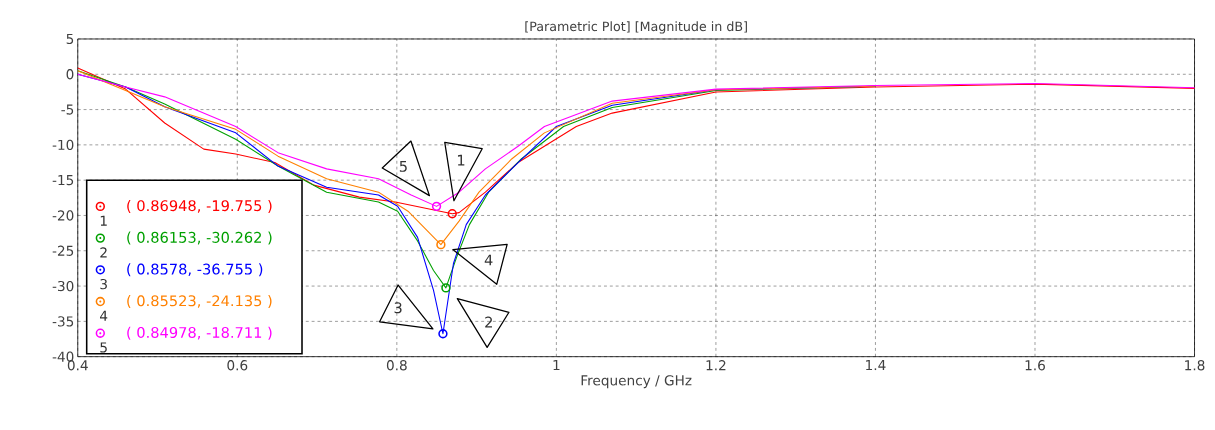 The width and height of the screenshot is (1215, 430). I want to click on legend-label: 1, so click(103, 220).